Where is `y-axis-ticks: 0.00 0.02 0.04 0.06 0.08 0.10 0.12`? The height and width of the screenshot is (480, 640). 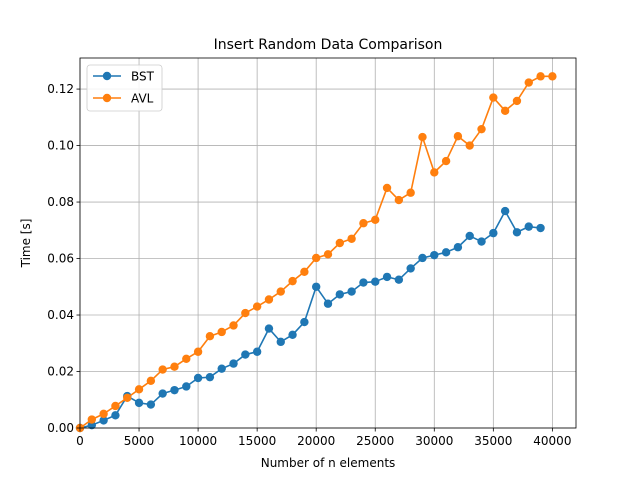 y-axis-ticks: 0.00 0.02 0.04 0.06 0.08 0.10 0.12 is located at coordinates (63, 258).